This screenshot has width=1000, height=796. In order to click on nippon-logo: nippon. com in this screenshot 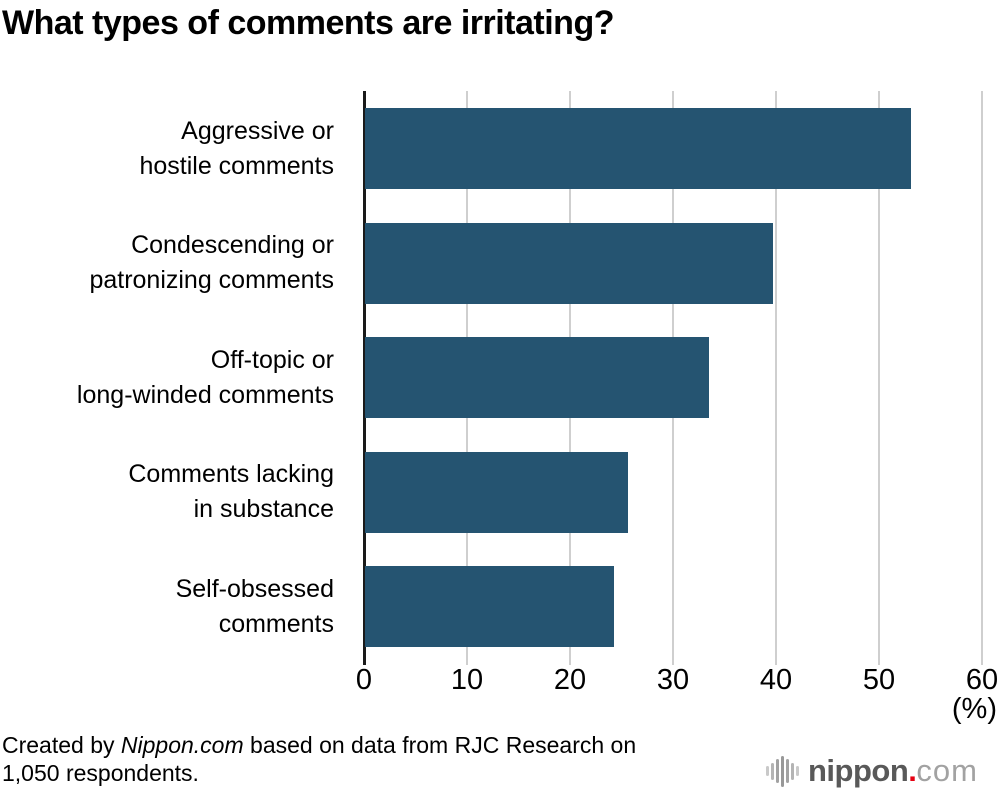, I will do `click(872, 771)`.